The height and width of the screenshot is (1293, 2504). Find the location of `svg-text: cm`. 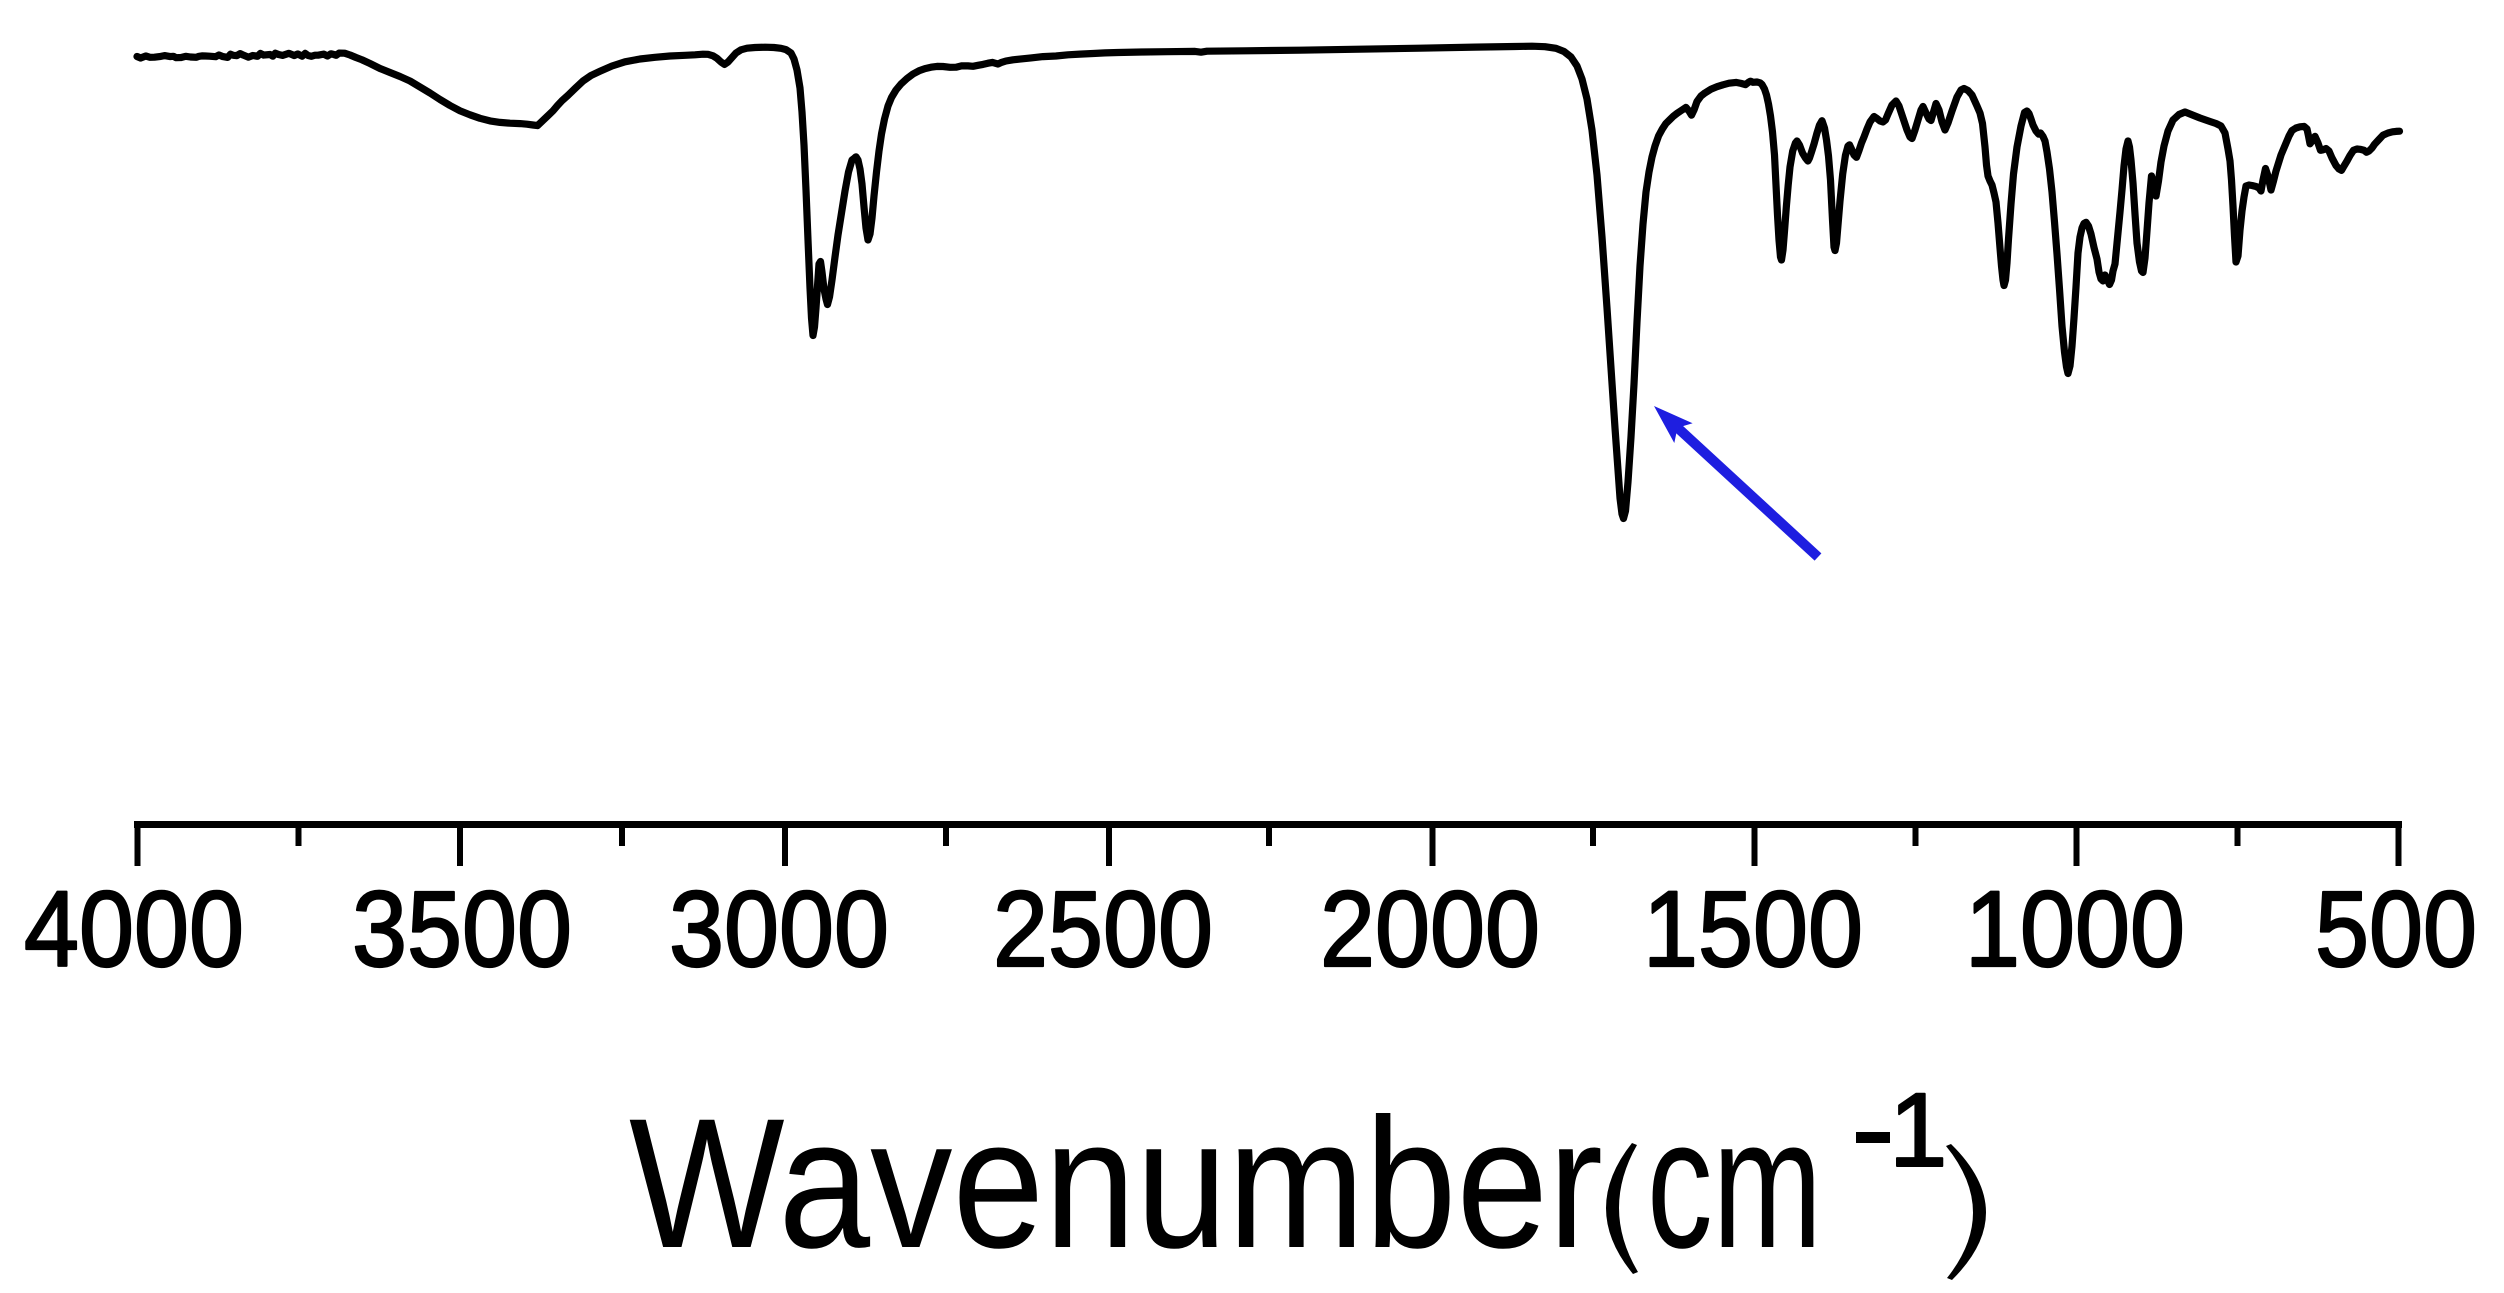

svg-text: cm is located at coordinates (1734, 1184).